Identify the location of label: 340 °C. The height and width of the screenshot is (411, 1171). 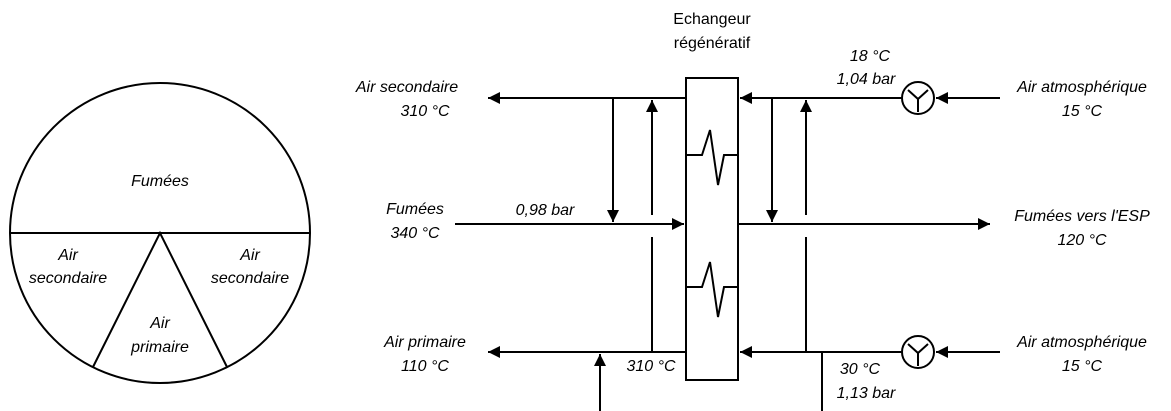
(415, 233).